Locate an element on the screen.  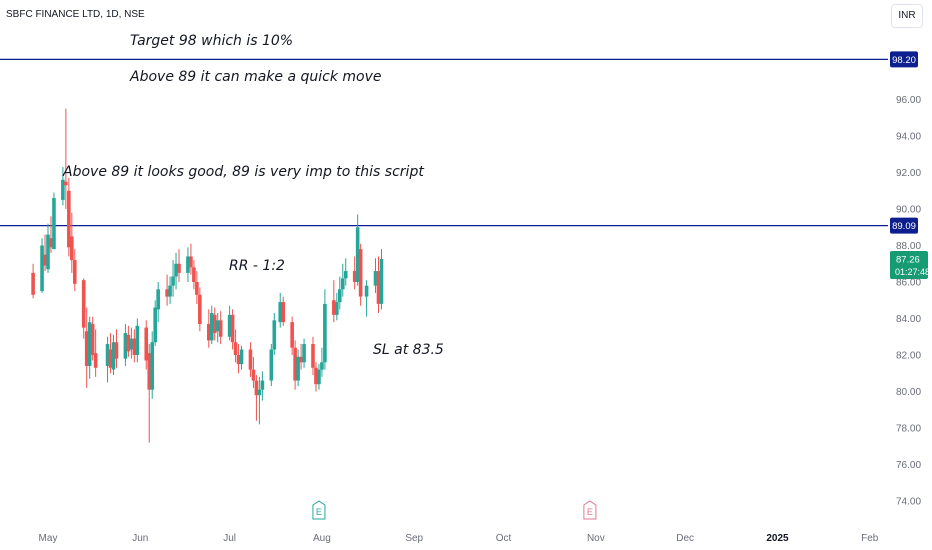
x-tick-label: Feb is located at coordinates (870, 538).